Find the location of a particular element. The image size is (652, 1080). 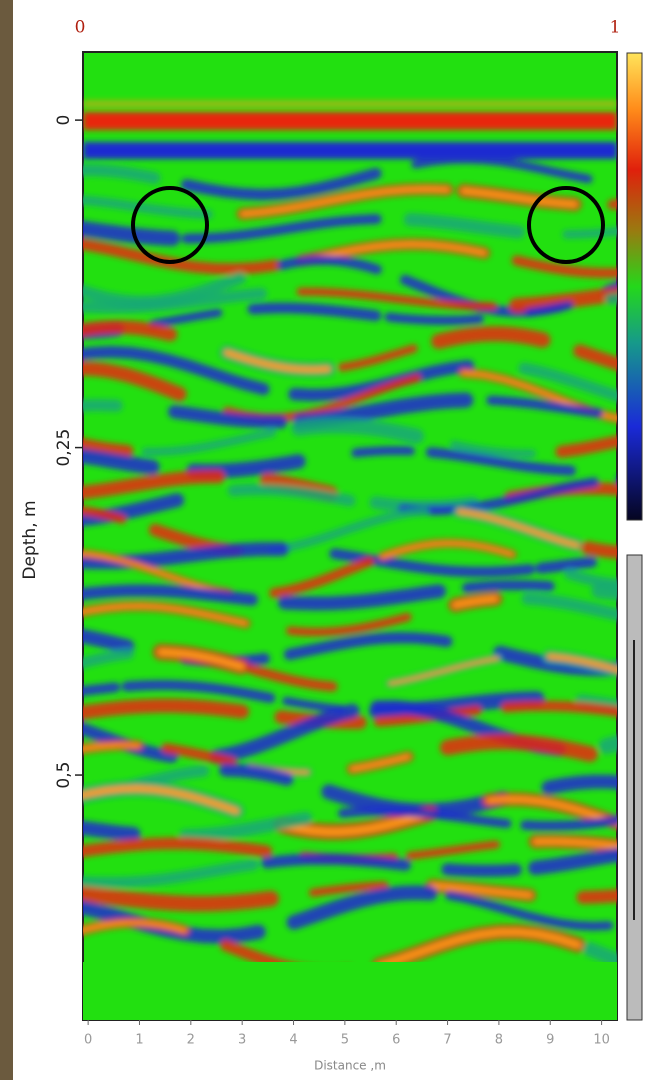

x-axis-label: Distance ,m is located at coordinates (350, 1066).